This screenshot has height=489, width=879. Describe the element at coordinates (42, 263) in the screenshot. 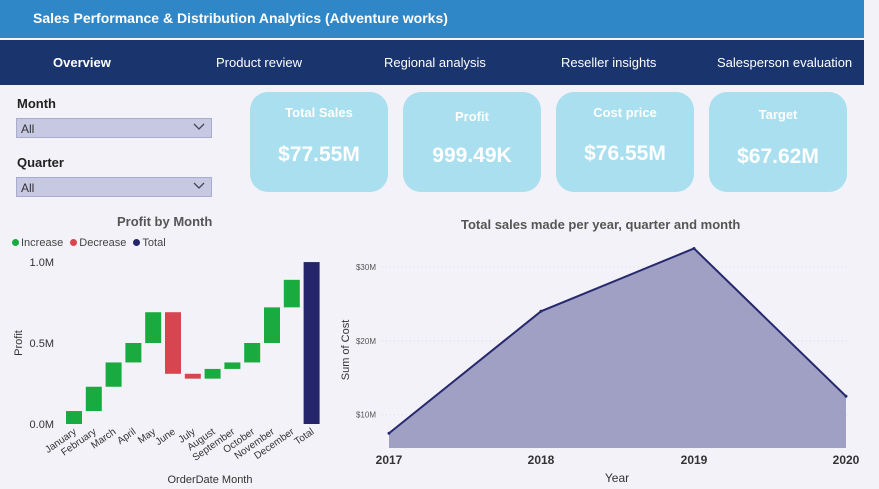

I see `y-tick-label: 1.0M` at that location.